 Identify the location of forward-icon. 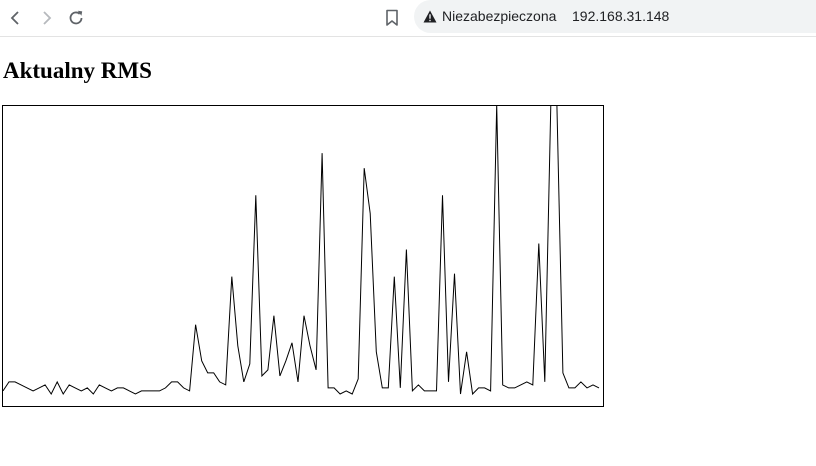
(47, 18).